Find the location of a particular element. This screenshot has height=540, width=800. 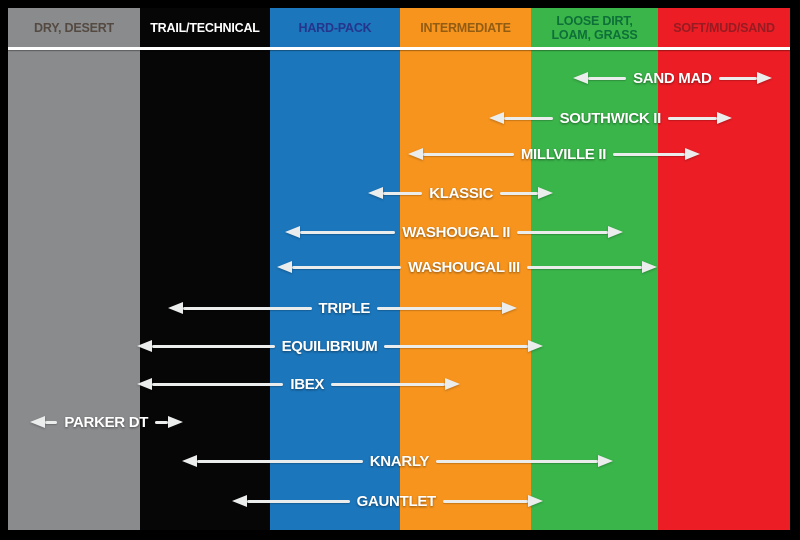

tire-label: KLASSIC is located at coordinates (461, 193).